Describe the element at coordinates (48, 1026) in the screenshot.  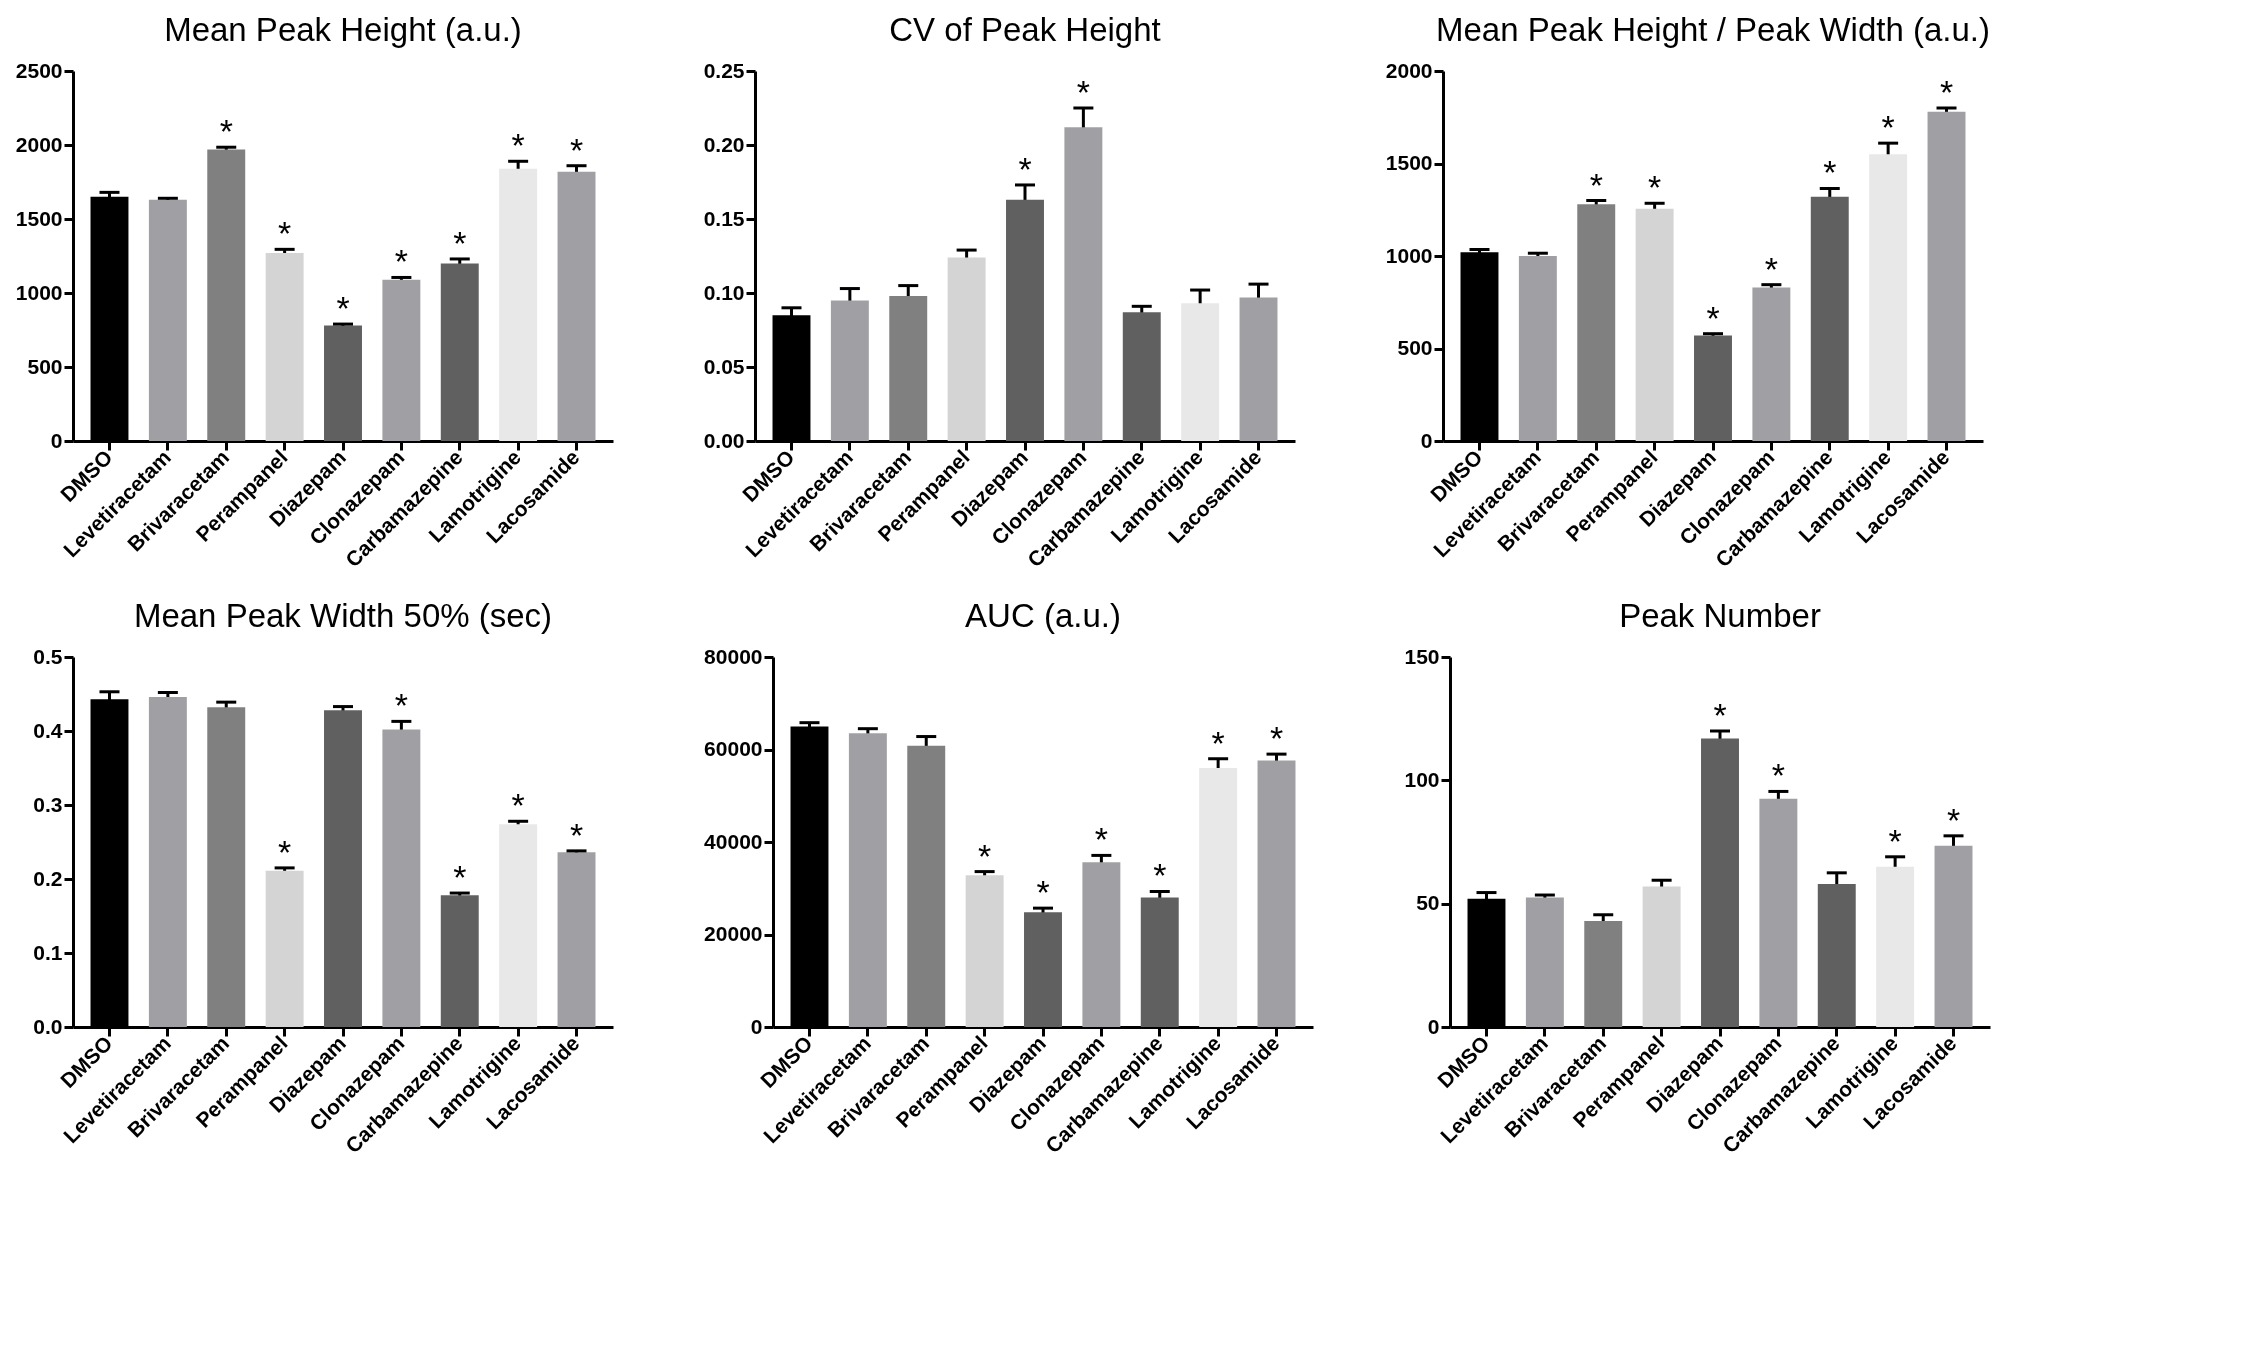
I see `y-tick-label: 0.0` at that location.